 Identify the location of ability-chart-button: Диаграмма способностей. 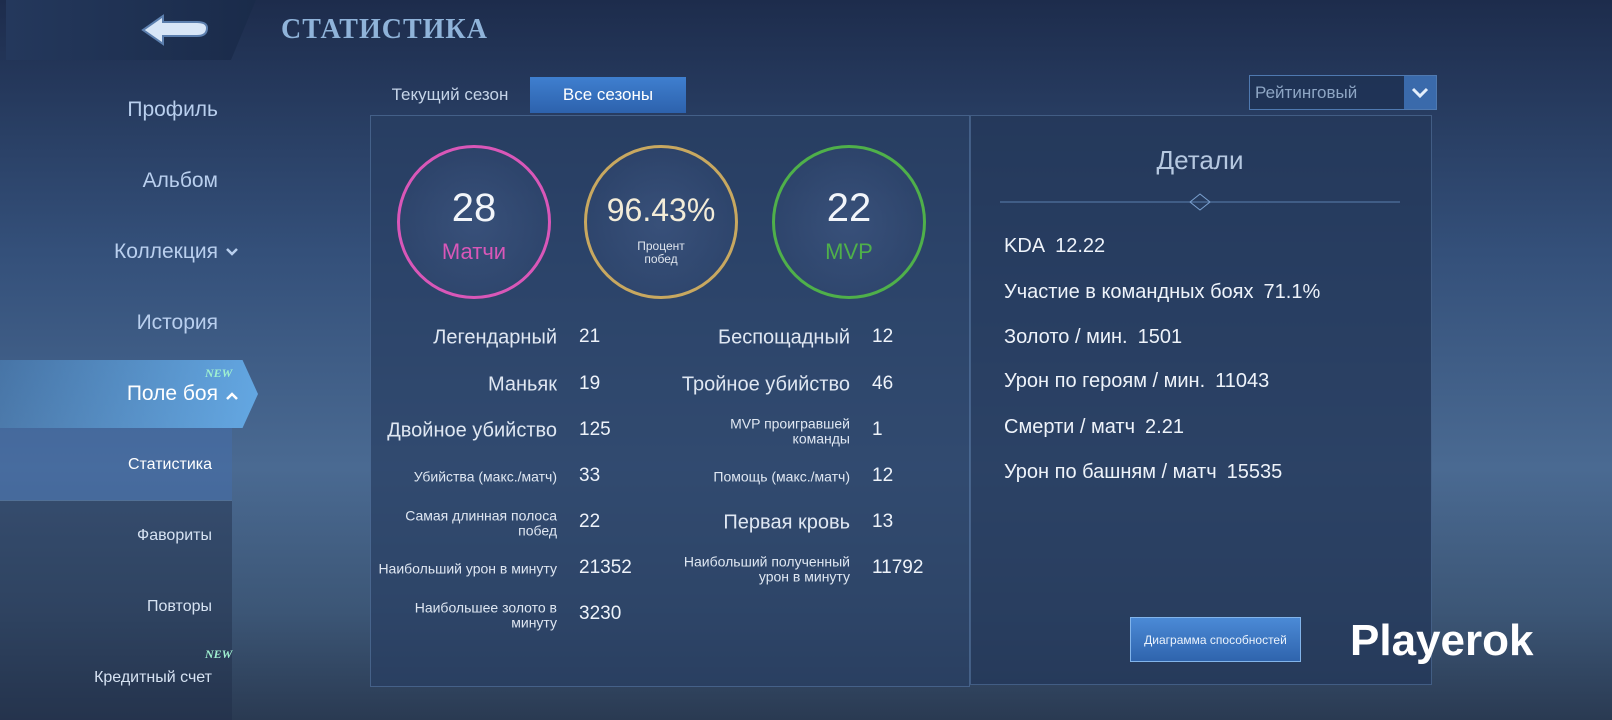
(1215, 639).